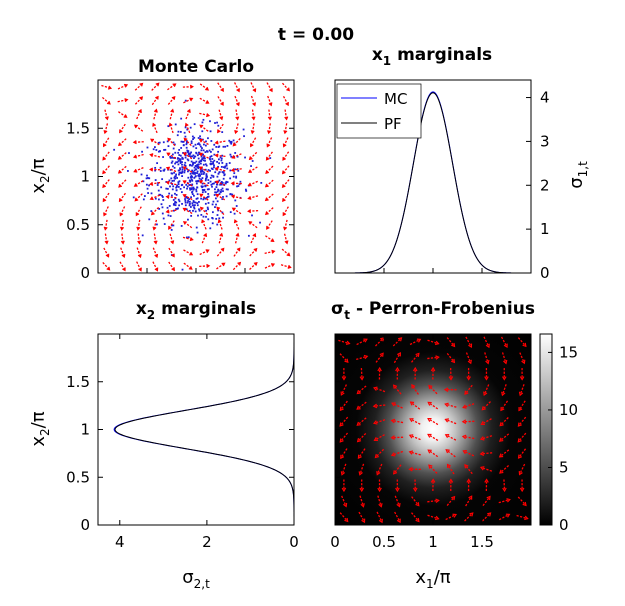 The width and height of the screenshot is (625, 606). What do you see at coordinates (85, 525) in the screenshot?
I see `x2-marginals-ytick-label: 0` at bounding box center [85, 525].